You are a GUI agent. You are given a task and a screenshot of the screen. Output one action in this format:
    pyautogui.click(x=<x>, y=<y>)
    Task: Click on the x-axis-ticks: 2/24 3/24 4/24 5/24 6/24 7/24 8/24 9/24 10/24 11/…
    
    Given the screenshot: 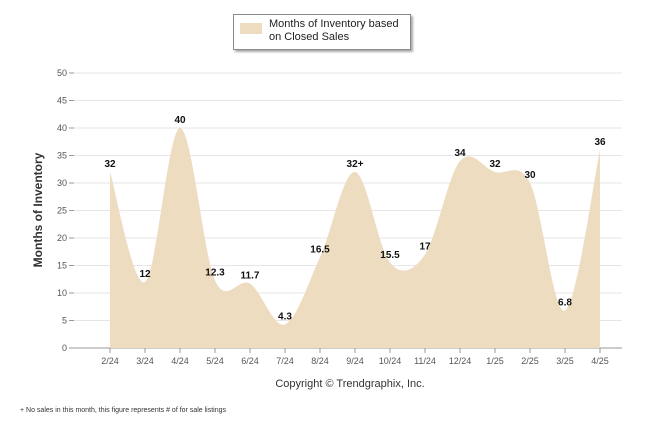 What is the action you would take?
    pyautogui.click(x=355, y=357)
    